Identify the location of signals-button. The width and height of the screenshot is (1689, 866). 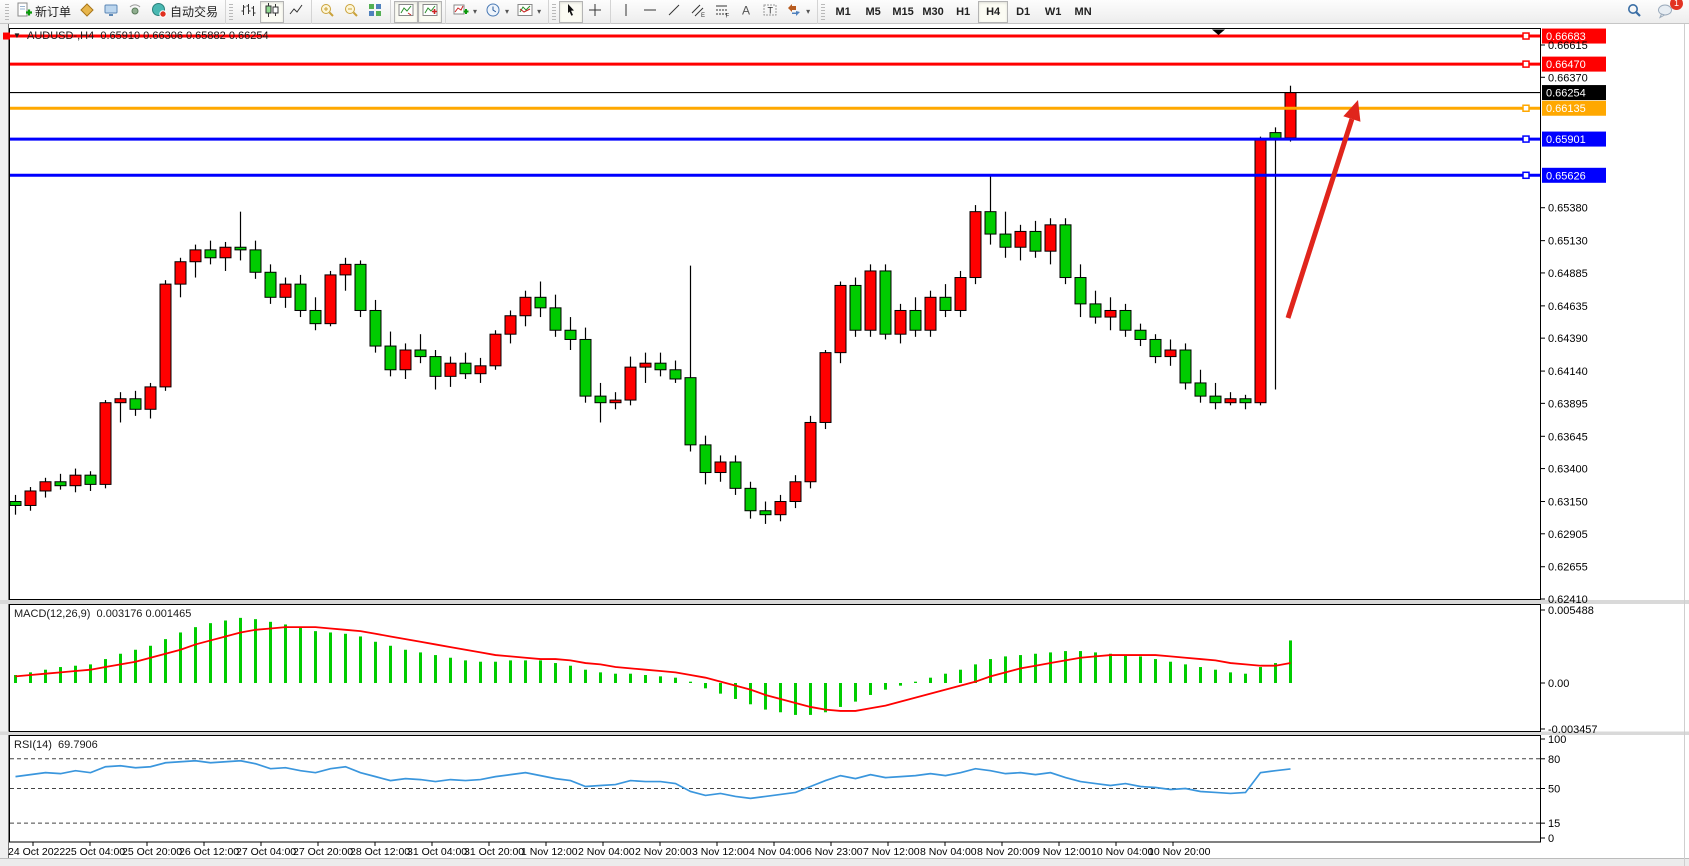
(135, 12).